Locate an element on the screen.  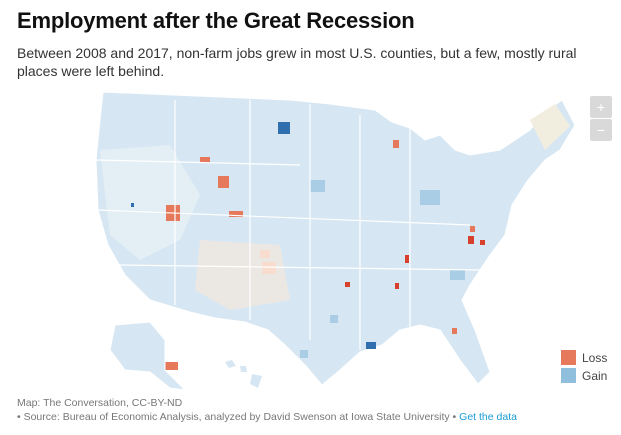
page-title: Employment after the Great Recession is located at coordinates (216, 20).